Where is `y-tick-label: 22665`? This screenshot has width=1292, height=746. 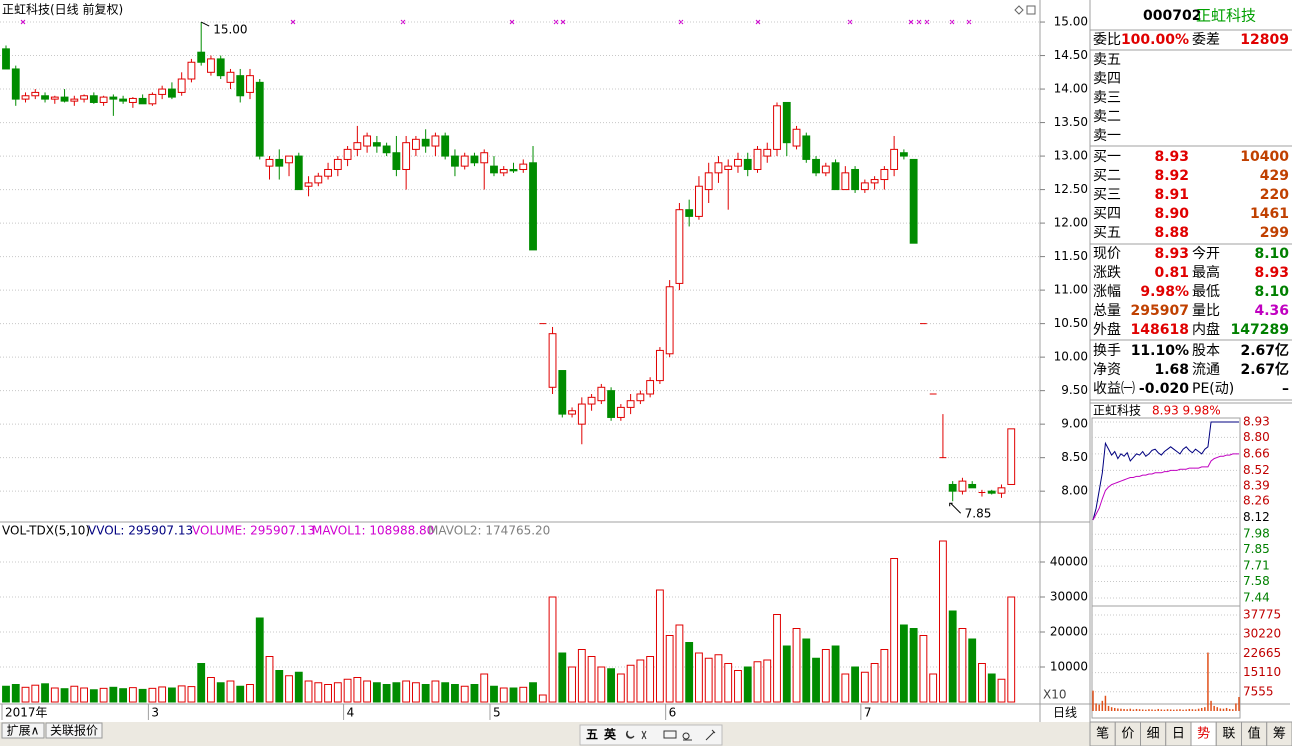 y-tick-label: 22665 is located at coordinates (1262, 653).